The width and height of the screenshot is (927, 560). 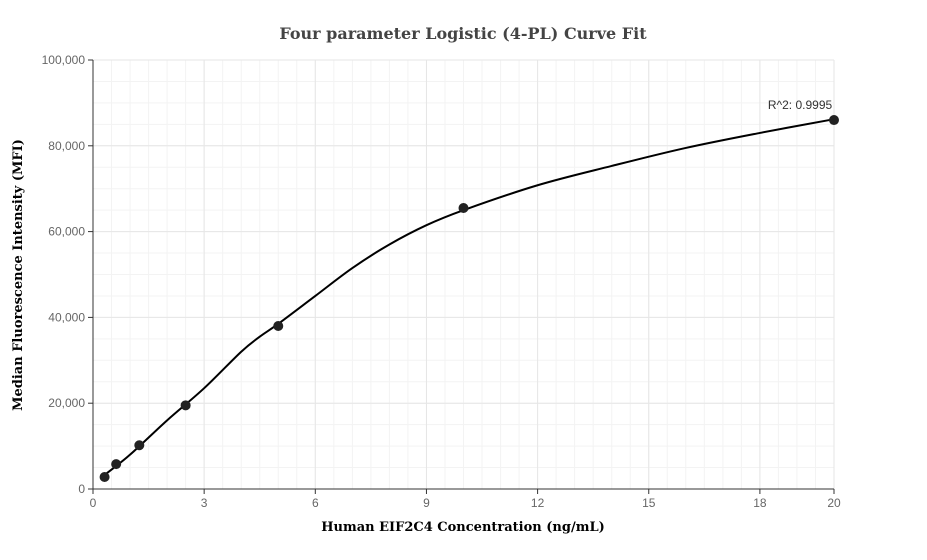 I want to click on x-tick-label: 20, so click(x=834, y=503).